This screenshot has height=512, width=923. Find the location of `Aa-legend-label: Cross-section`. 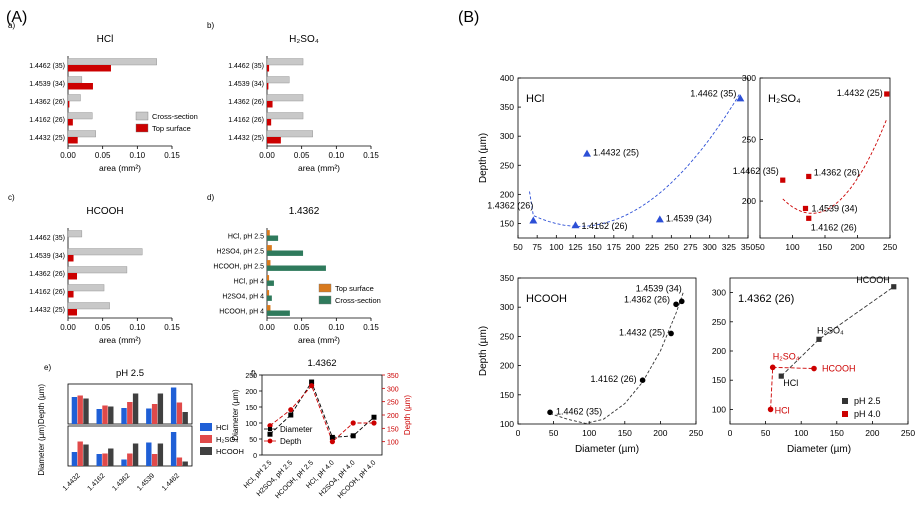

Aa-legend-label: Cross-section is located at coordinates (175, 116).